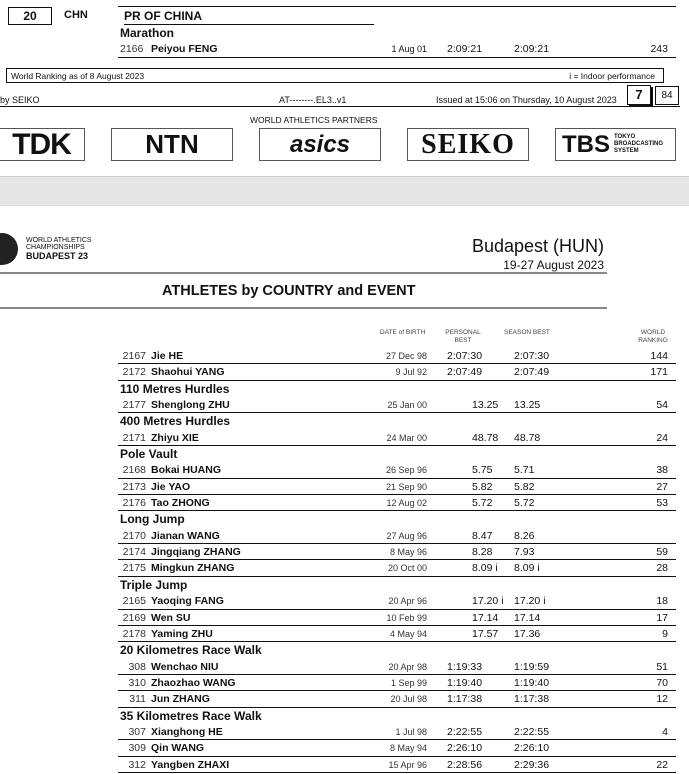  What do you see at coordinates (175, 421) in the screenshot?
I see `event-heading: 400 Metres Hurdles` at bounding box center [175, 421].